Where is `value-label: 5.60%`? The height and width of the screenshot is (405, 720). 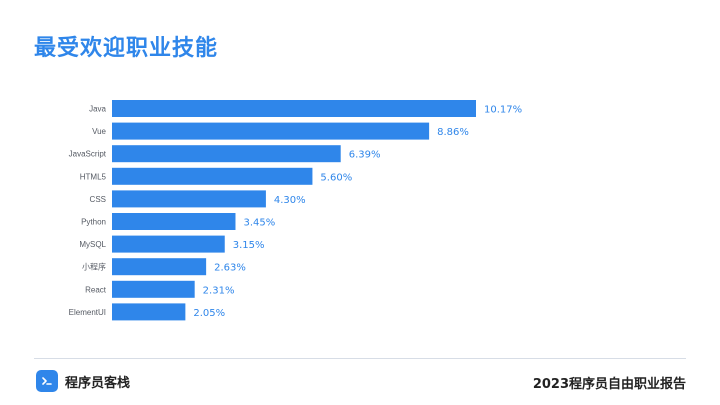
value-label: 5.60% is located at coordinates (336, 177).